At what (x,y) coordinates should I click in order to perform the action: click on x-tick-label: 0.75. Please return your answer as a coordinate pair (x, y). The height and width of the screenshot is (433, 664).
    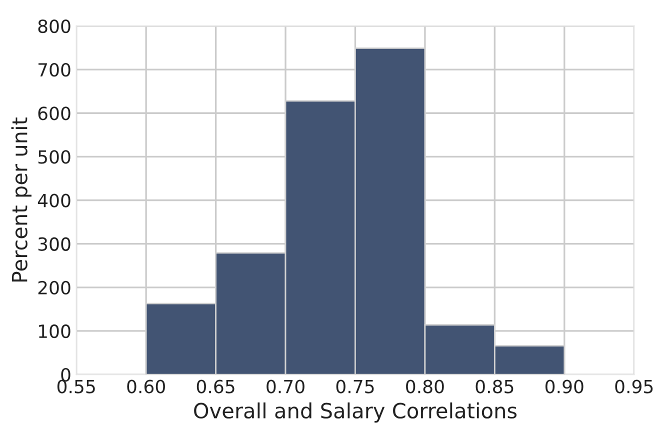
    Looking at the image, I should click on (355, 387).